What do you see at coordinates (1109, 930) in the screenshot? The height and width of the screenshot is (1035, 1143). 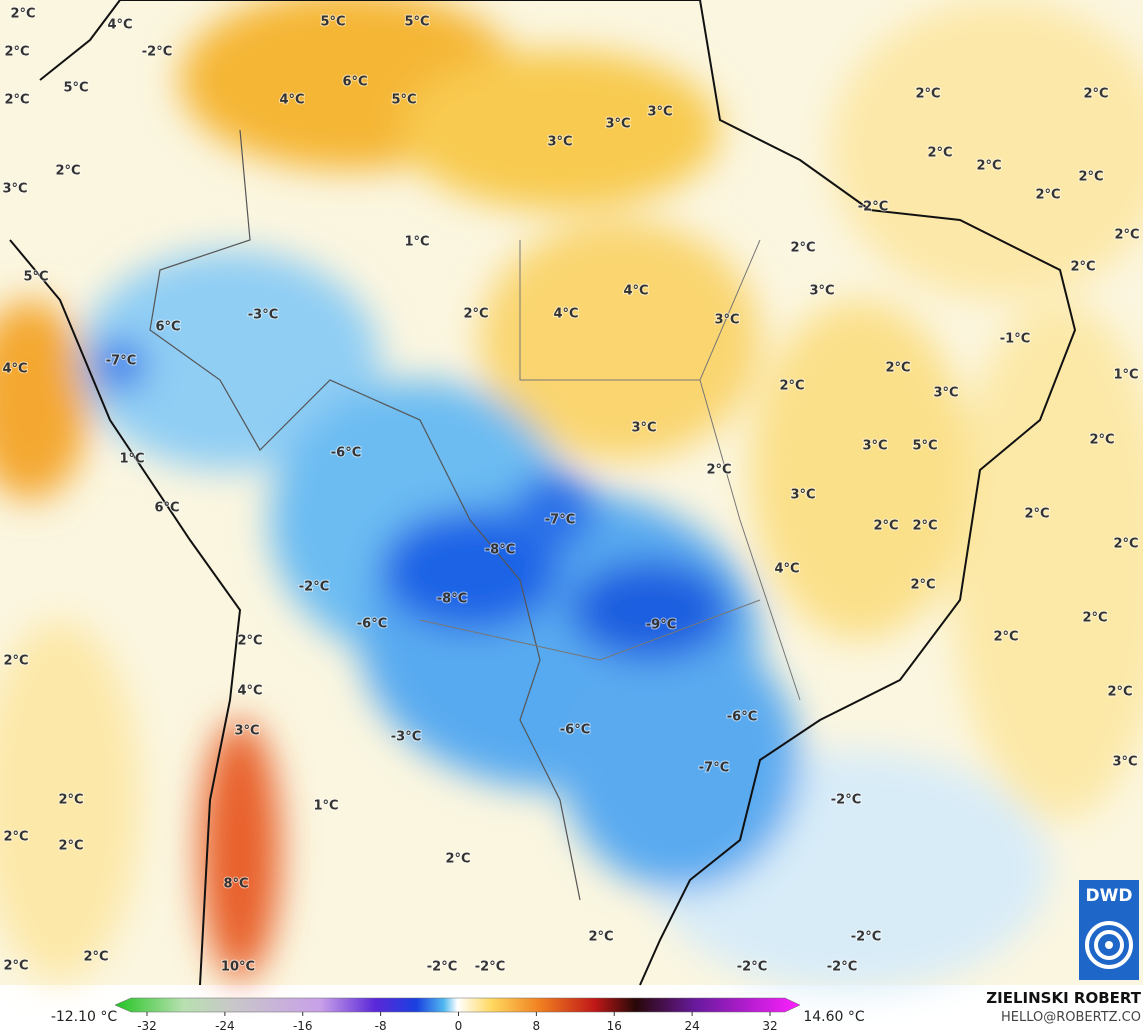 I see `dwd-logo: DWD` at bounding box center [1109, 930].